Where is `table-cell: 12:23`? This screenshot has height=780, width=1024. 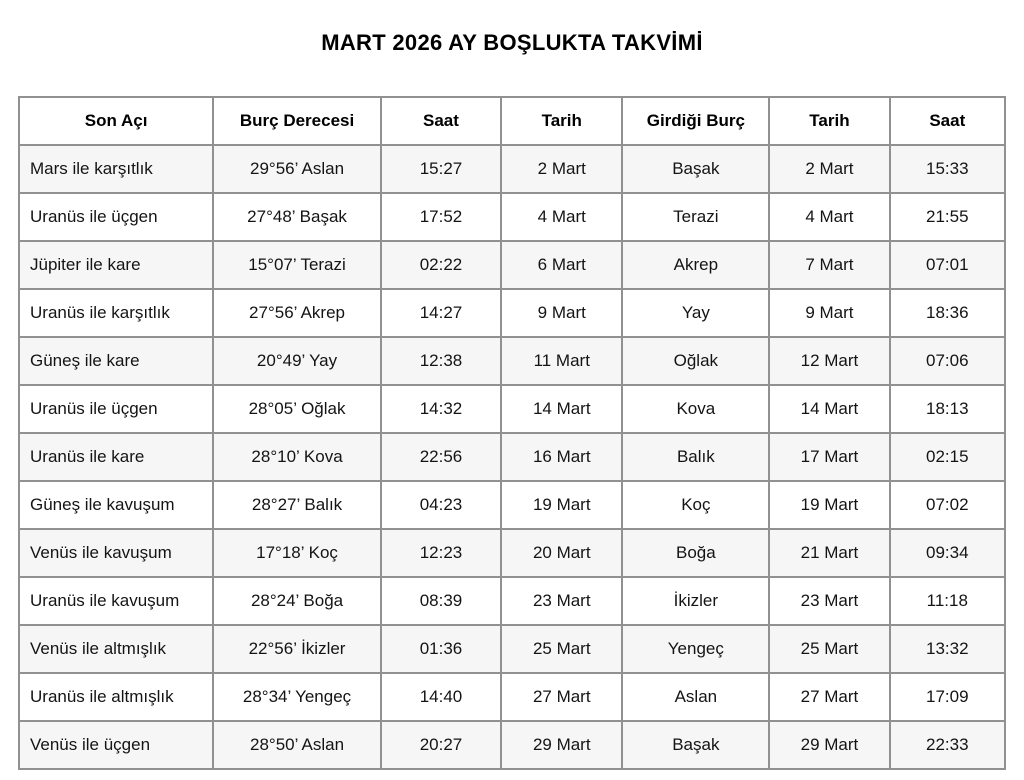 table-cell: 12:23 is located at coordinates (441, 553).